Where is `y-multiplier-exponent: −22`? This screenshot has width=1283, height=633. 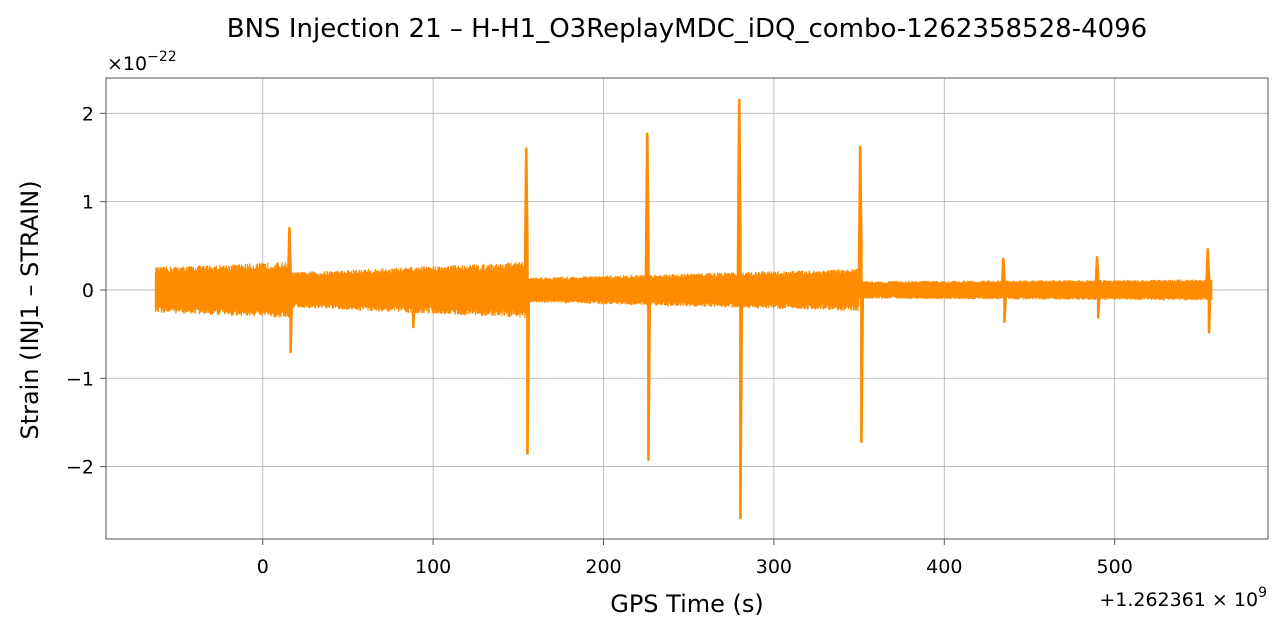
y-multiplier-exponent: −22 is located at coordinates (162, 57).